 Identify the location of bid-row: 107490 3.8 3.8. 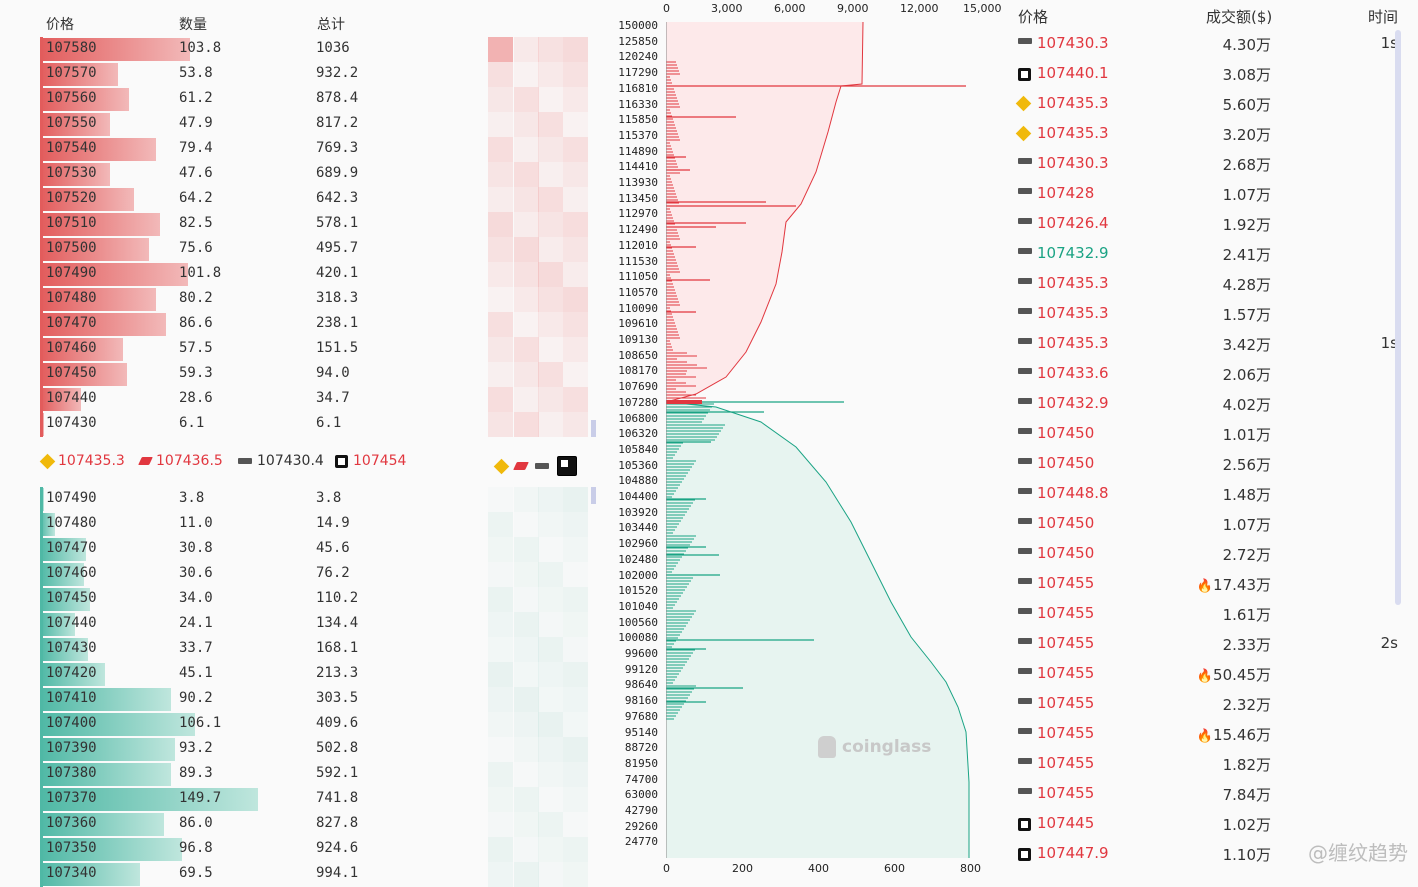
(320, 499).